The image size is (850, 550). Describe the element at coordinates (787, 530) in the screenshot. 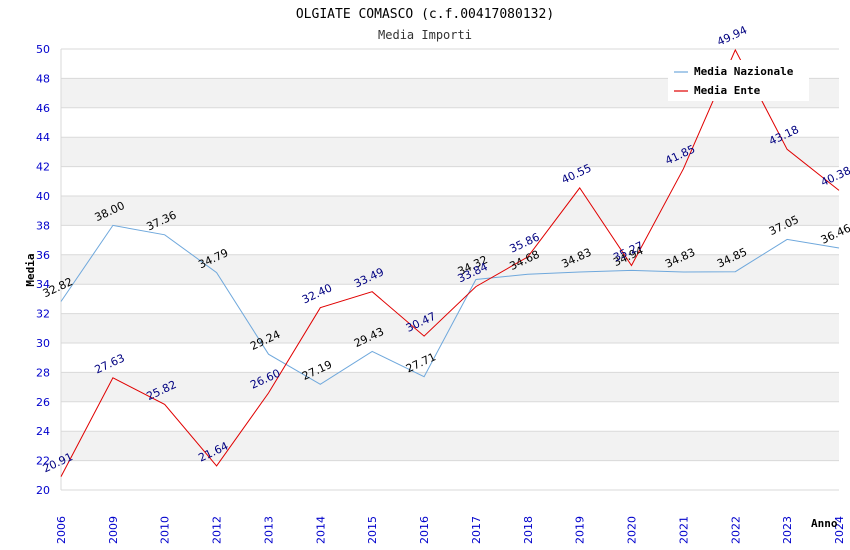

I see `x-tick-label: 2023` at that location.